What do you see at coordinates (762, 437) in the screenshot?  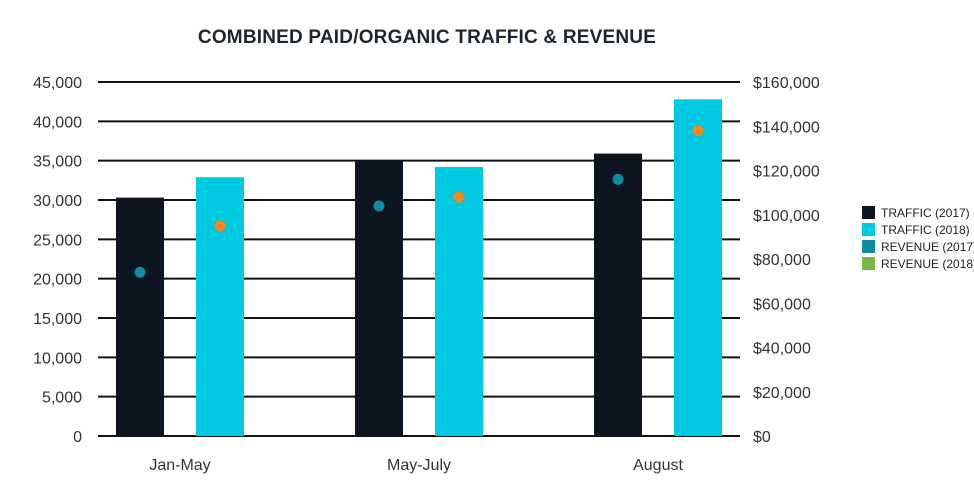 I see `right-tick-label: $0` at bounding box center [762, 437].